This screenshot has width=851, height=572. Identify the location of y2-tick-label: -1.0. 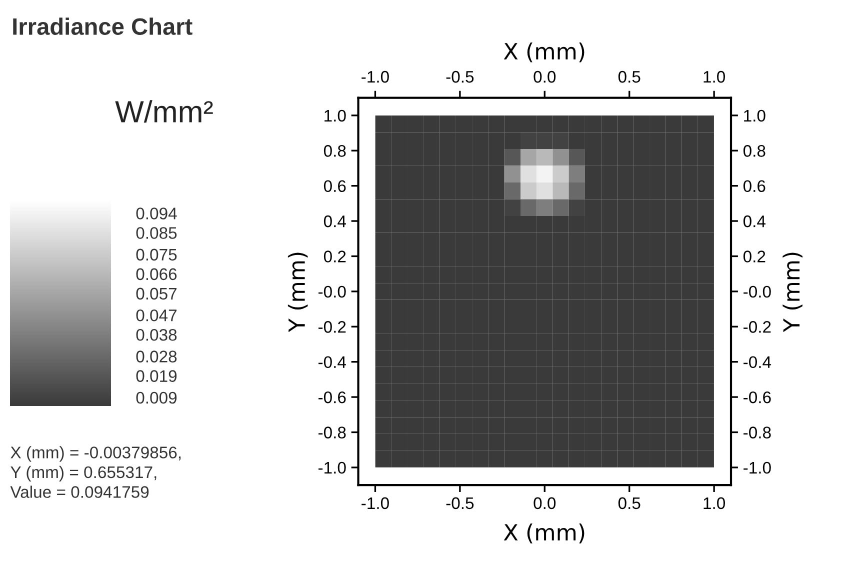
(757, 468).